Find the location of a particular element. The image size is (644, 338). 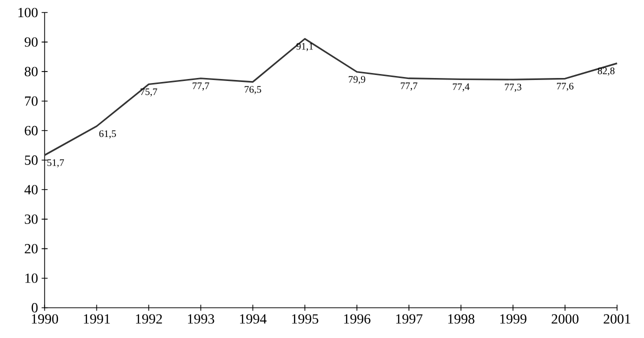

y-tick-label: 40 is located at coordinates (31, 189).